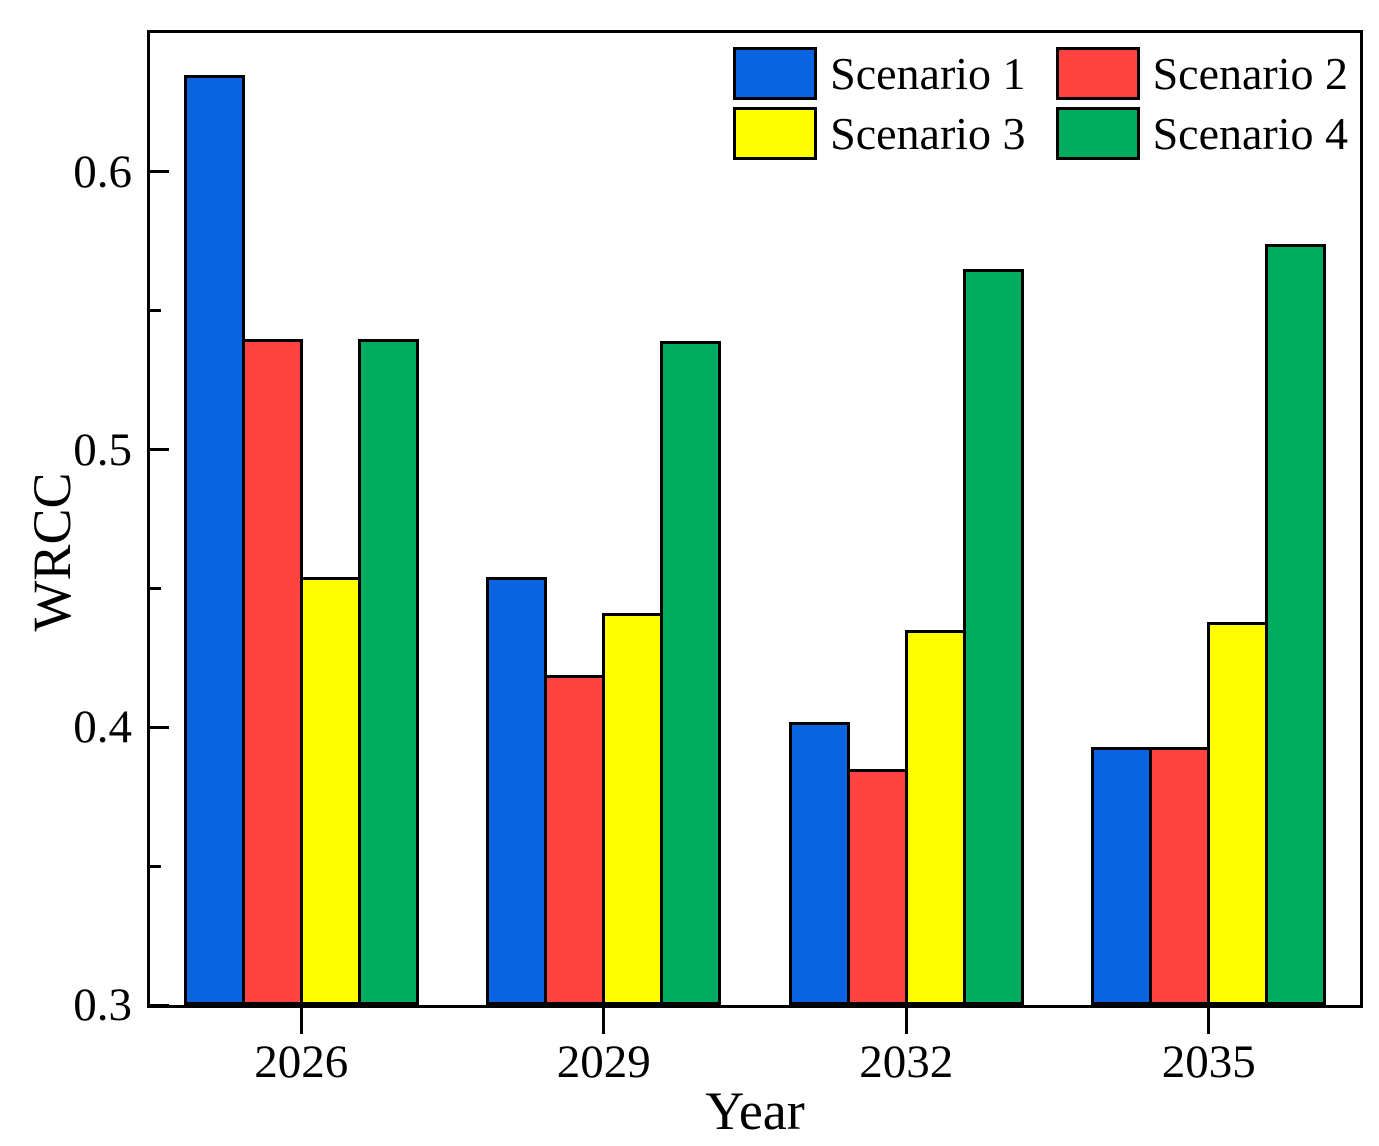  I want to click on bar-scenario-2-2035, so click(1180, 875).